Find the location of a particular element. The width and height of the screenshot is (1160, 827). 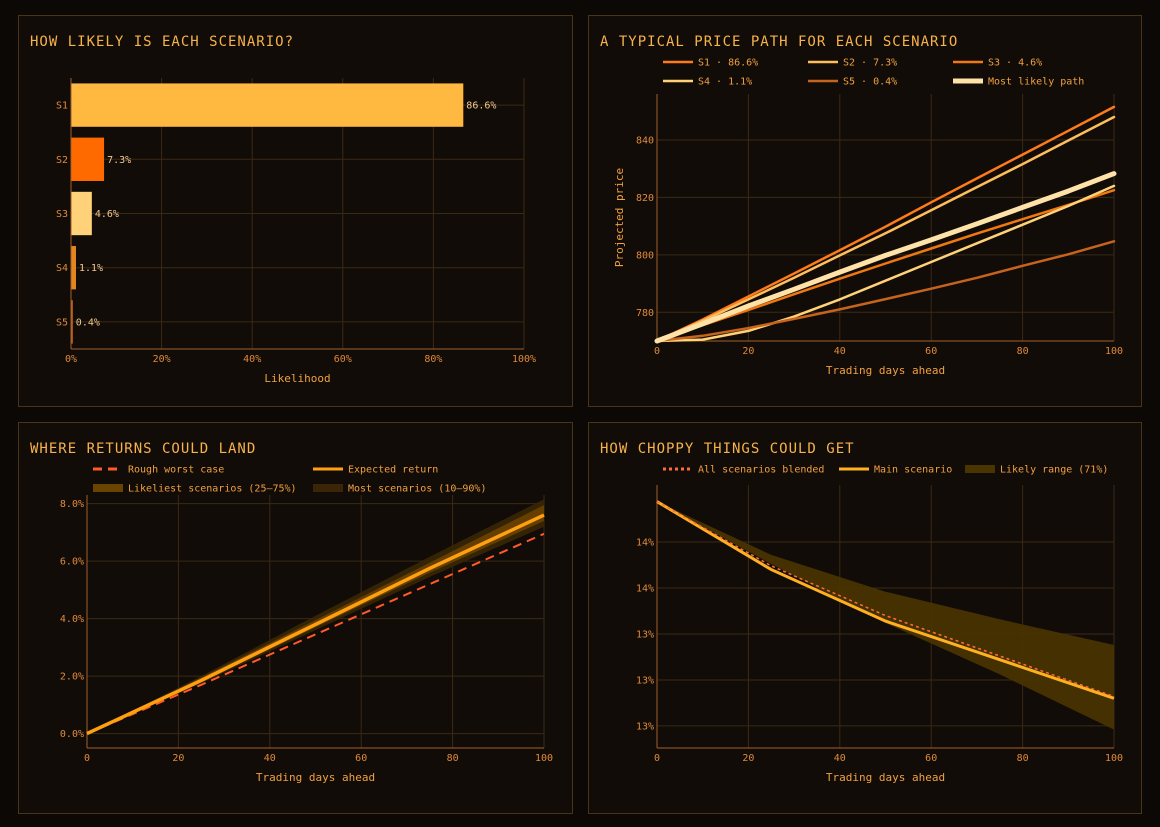

y-tick-label: 820 is located at coordinates (645, 198).